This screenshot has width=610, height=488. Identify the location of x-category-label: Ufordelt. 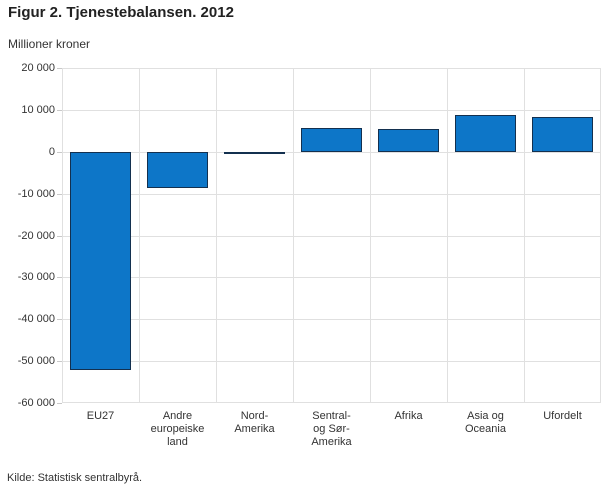
(562, 416).